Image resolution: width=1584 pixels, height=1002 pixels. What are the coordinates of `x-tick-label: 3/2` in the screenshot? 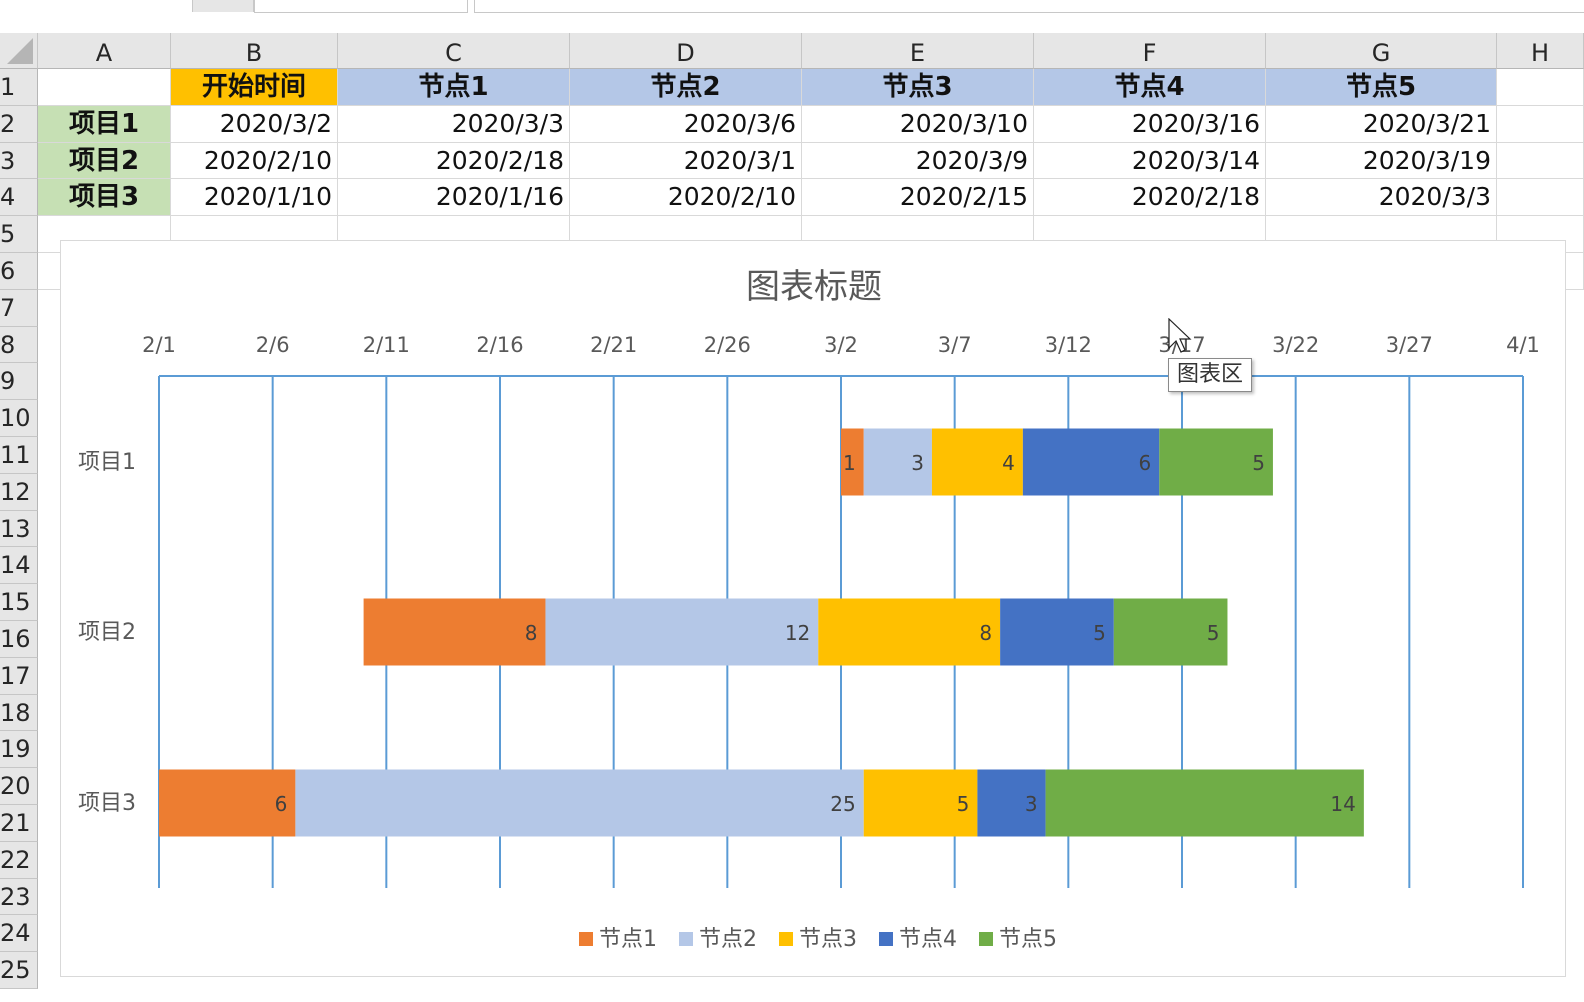 It's located at (841, 345).